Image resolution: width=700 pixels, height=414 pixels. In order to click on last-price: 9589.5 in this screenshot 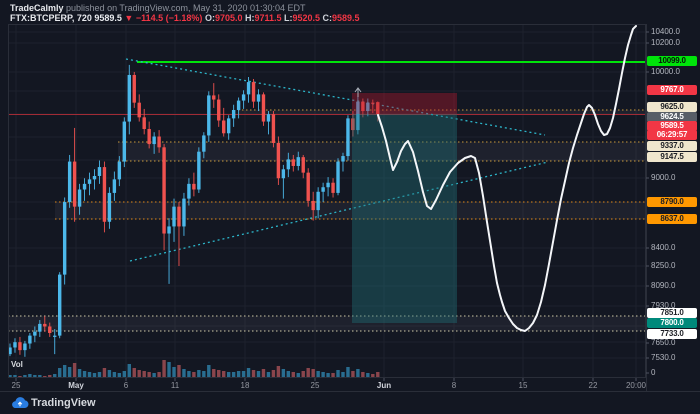, I will do `click(108, 18)`.